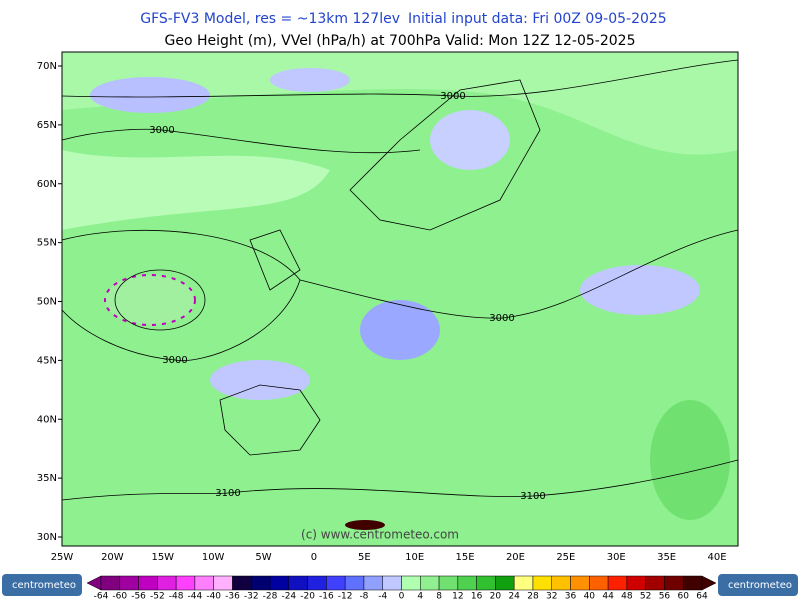 The width and height of the screenshot is (800, 600). Describe the element at coordinates (101, 596) in the screenshot. I see `colorbar-label: -64` at that location.